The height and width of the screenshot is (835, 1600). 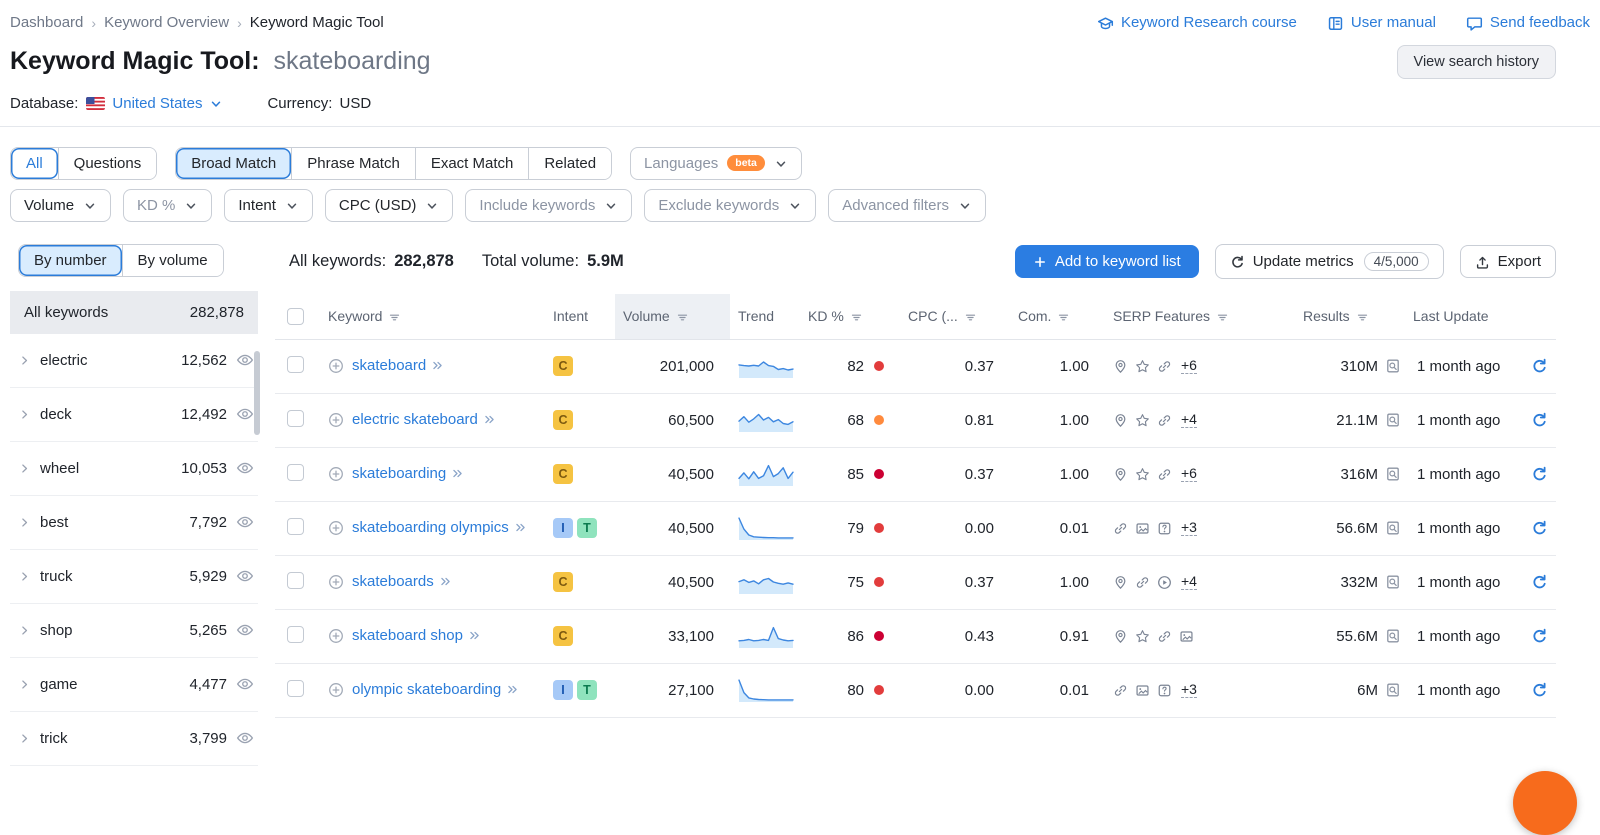 I want to click on tab-exact-match: Exact Match, so click(x=471, y=163).